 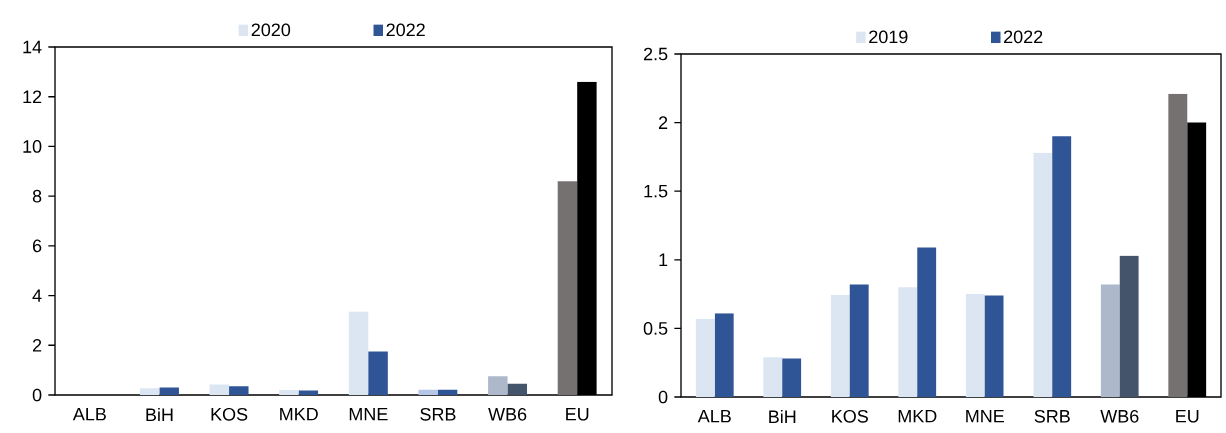 What do you see at coordinates (32, 96) in the screenshot?
I see `y-tick-label: 12` at bounding box center [32, 96].